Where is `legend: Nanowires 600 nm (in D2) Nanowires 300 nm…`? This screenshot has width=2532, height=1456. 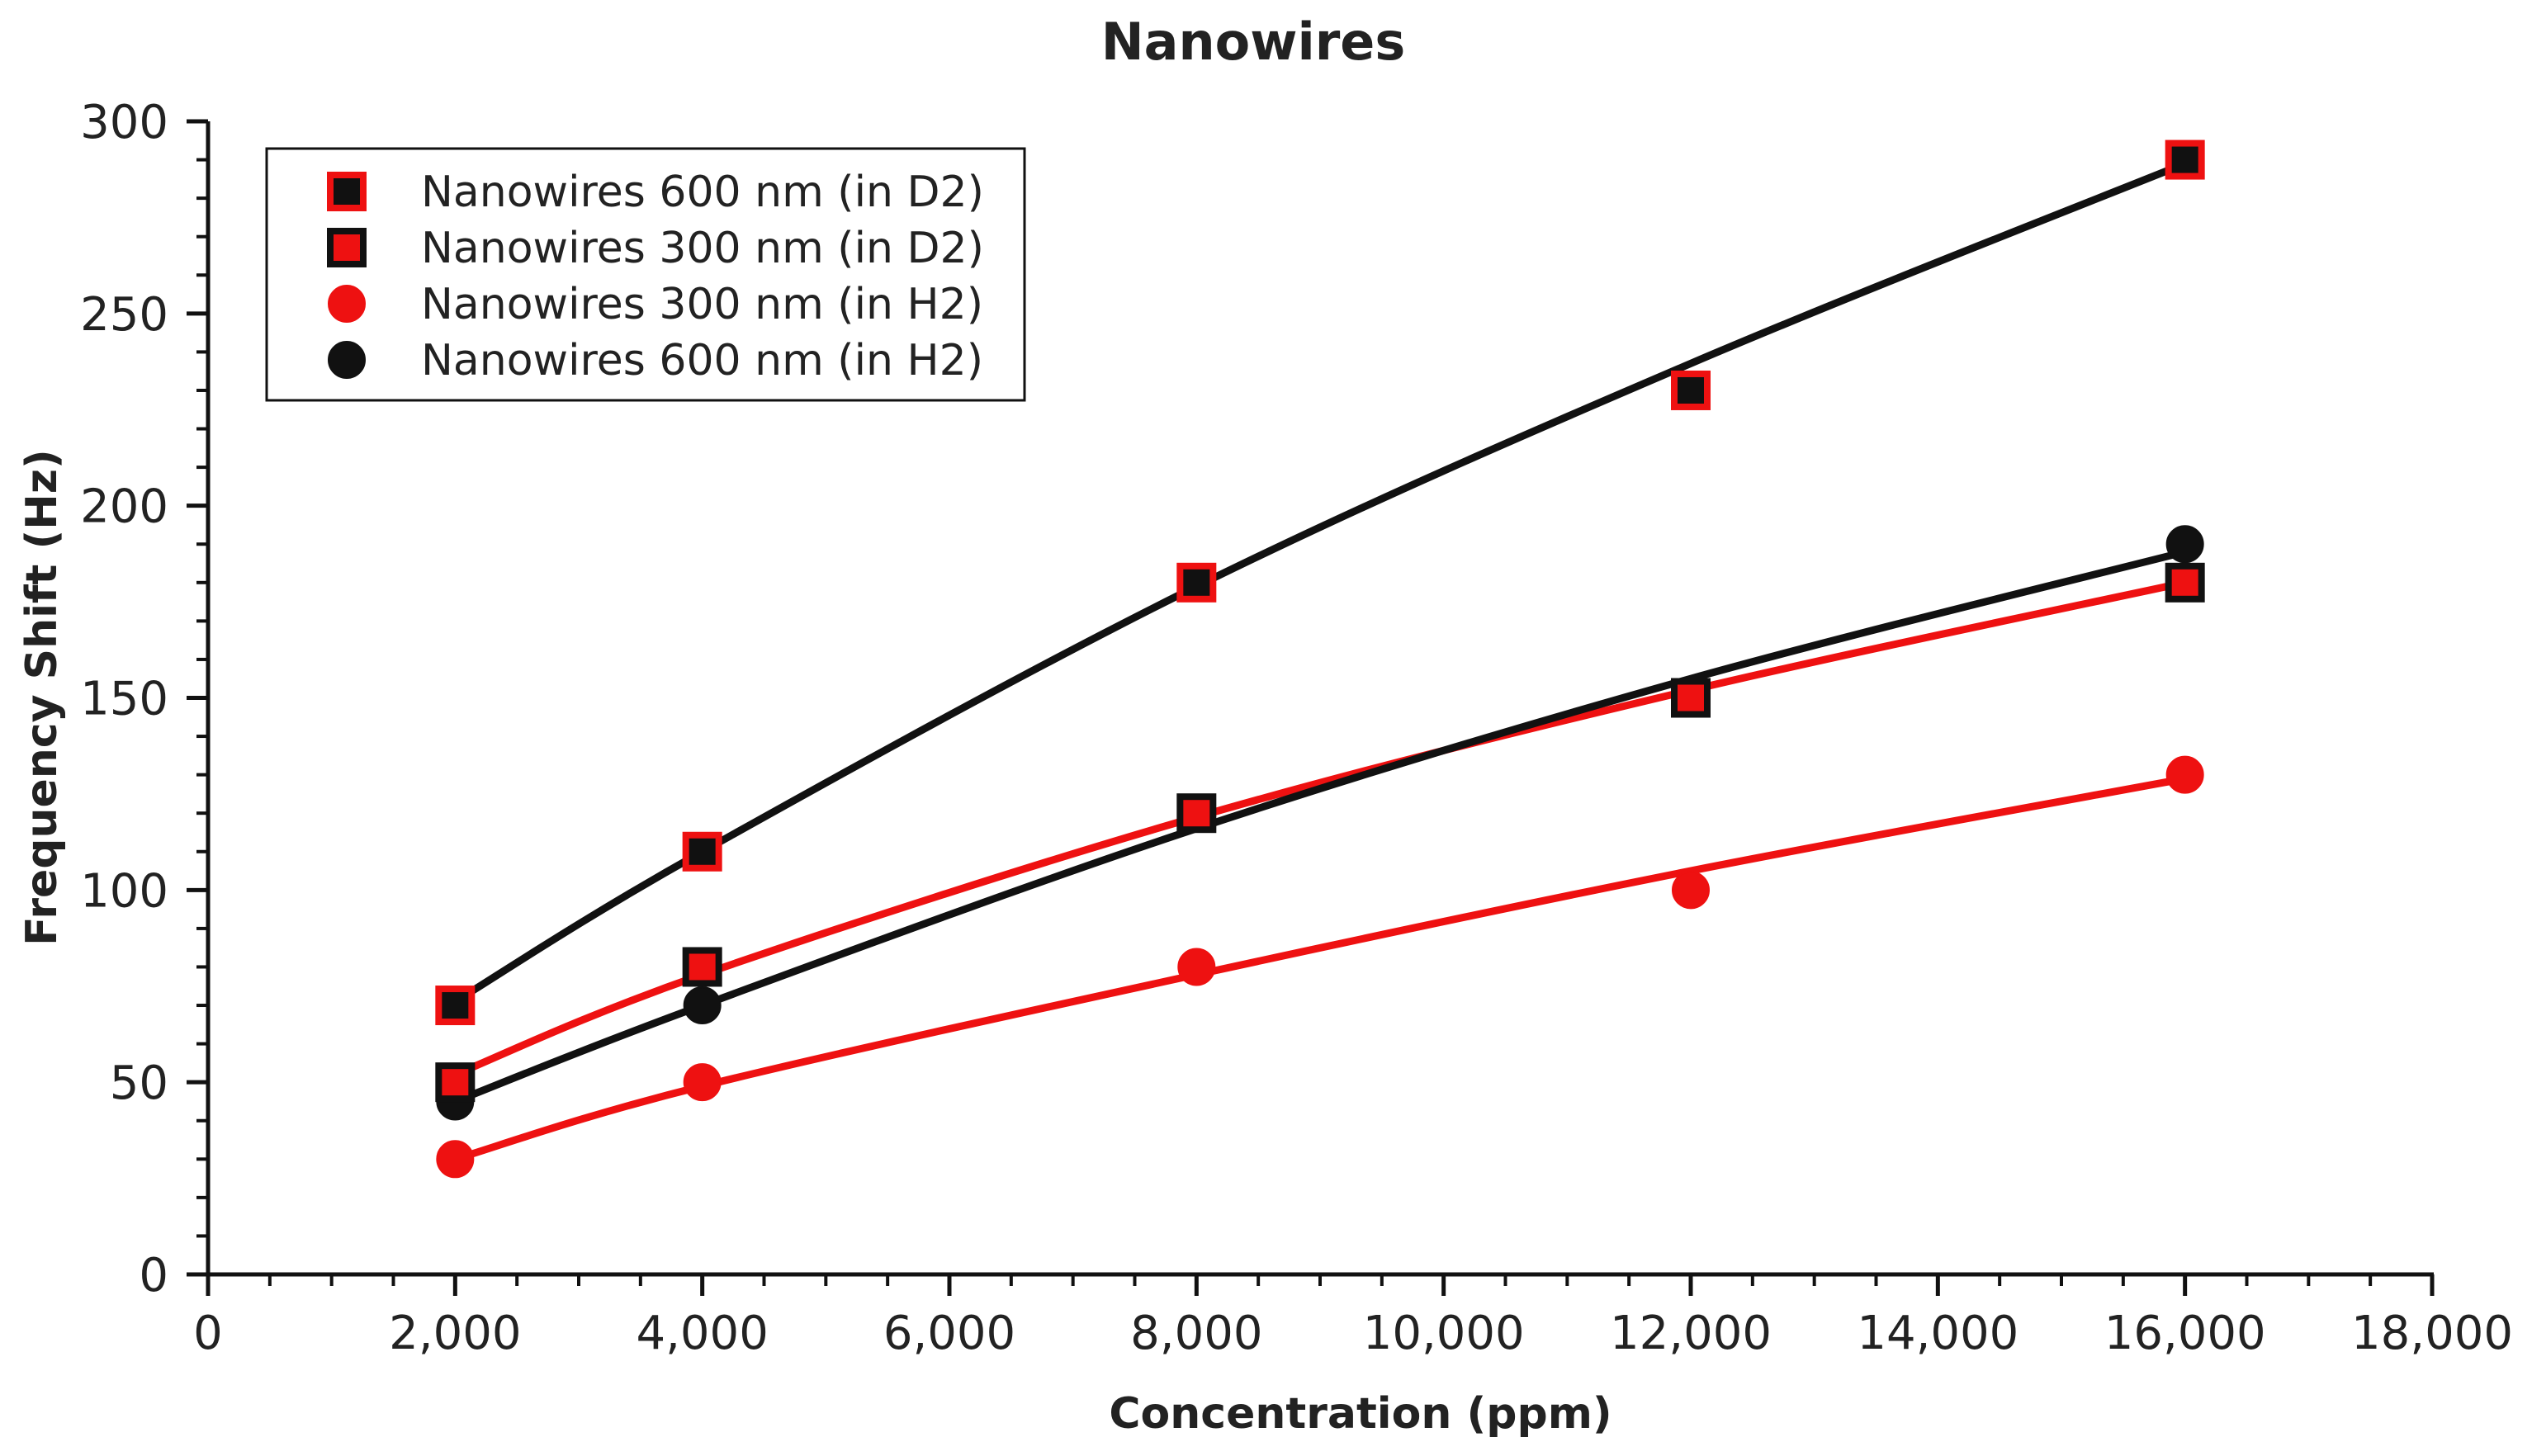 legend: Nanowires 600 nm (in D2) Nanowires 300 nm… is located at coordinates (646, 274).